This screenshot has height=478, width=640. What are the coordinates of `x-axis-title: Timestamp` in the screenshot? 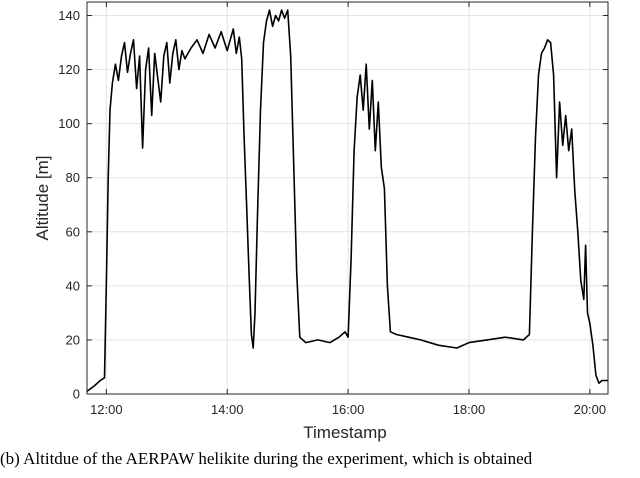 It's located at (344, 432).